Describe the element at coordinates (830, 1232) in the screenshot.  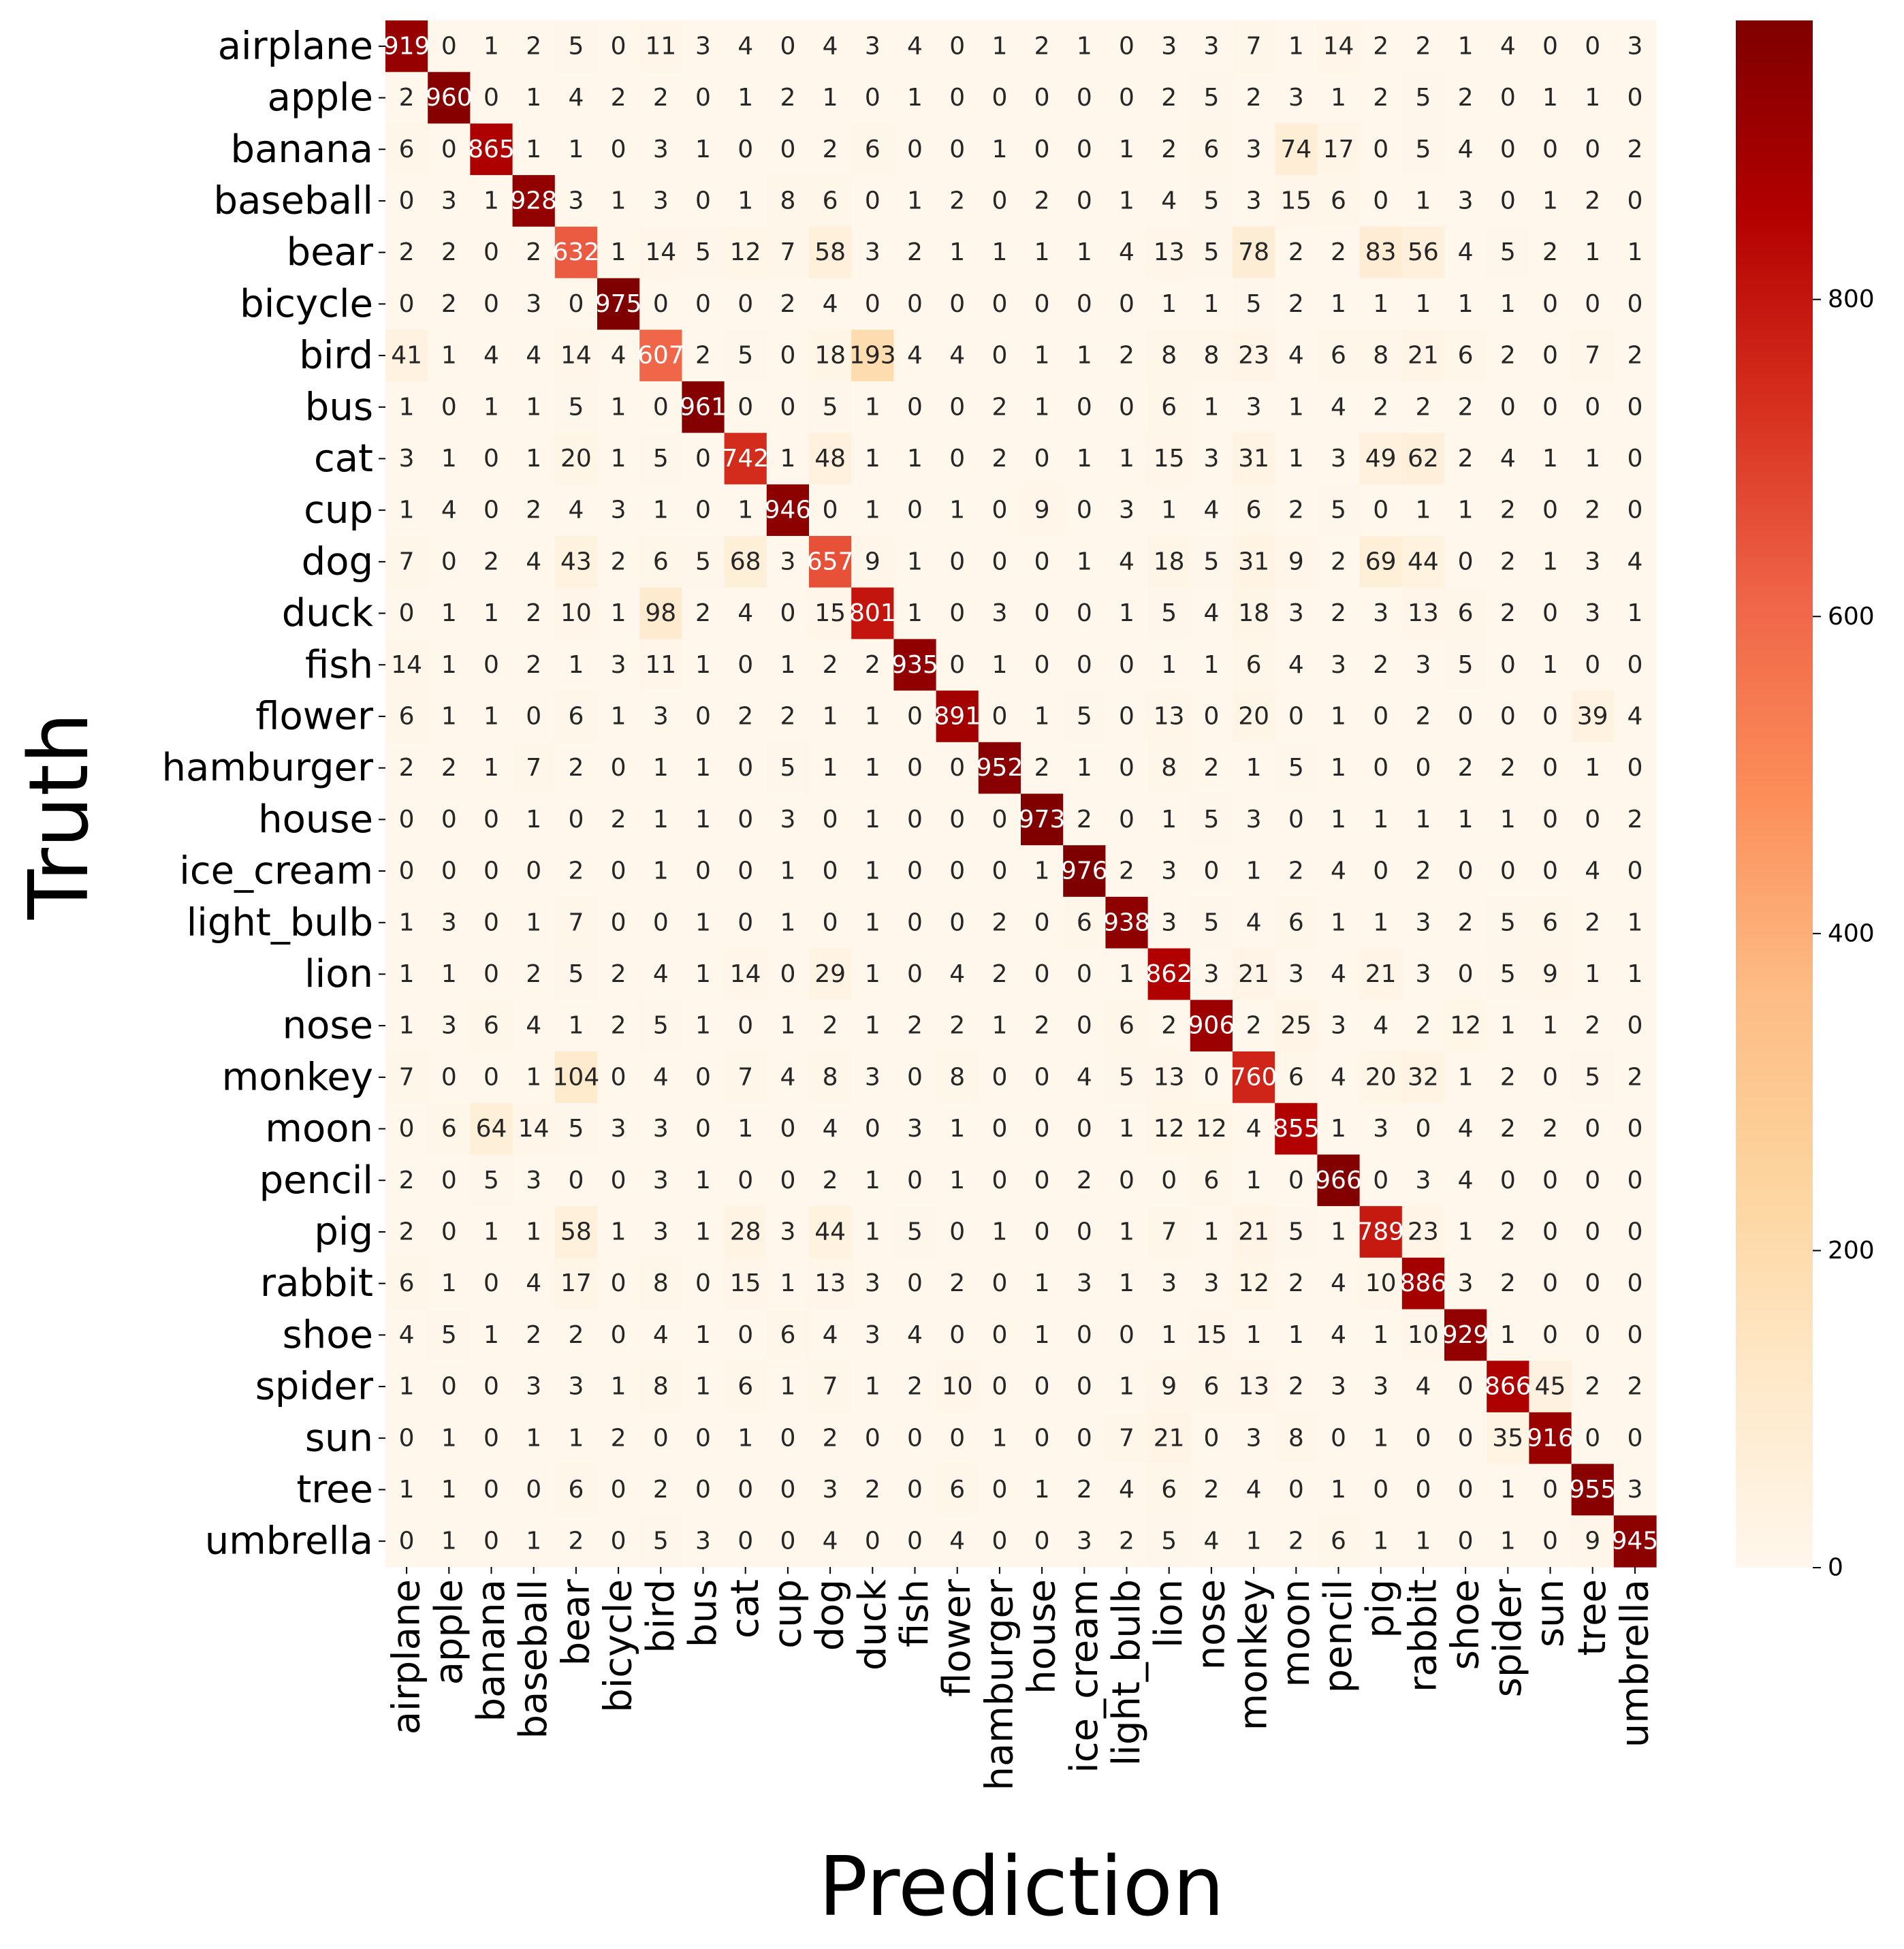
I see `cell-value-label: 44` at that location.